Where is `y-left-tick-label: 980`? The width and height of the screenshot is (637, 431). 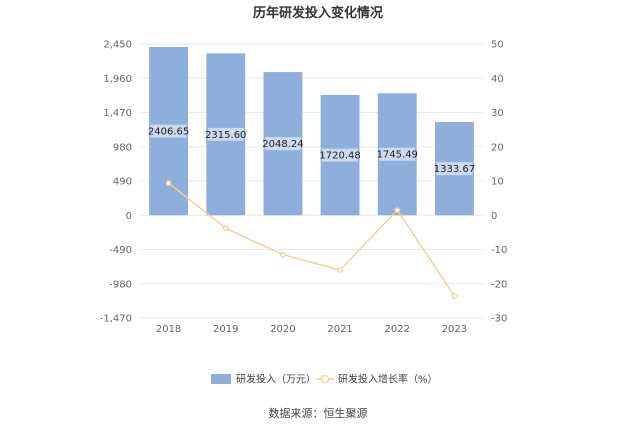
y-left-tick-label: 980 is located at coordinates (122, 147).